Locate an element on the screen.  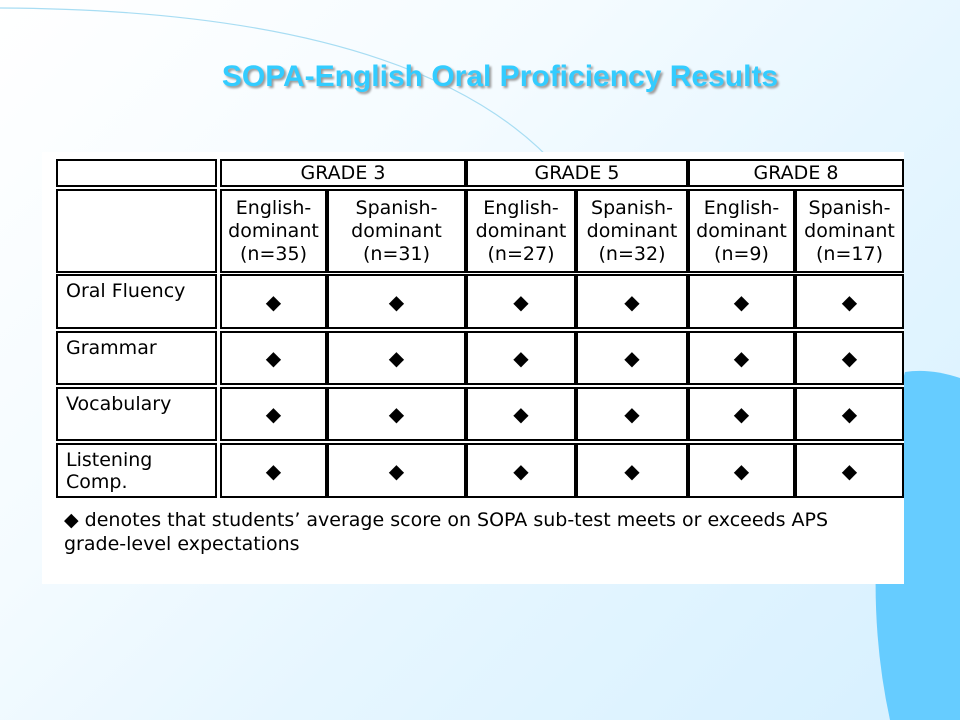
subgroup-label-line: (n=31) is located at coordinates (396, 253).